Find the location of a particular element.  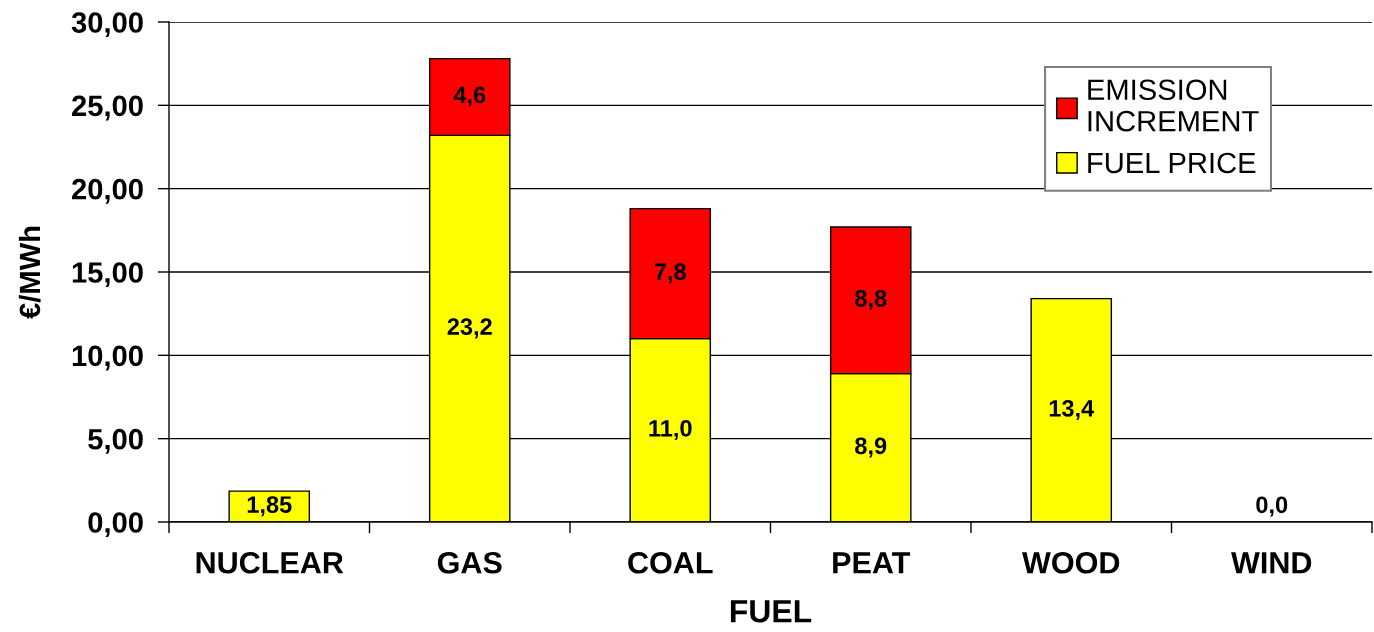

x-tick-label: COAL is located at coordinates (670, 562).